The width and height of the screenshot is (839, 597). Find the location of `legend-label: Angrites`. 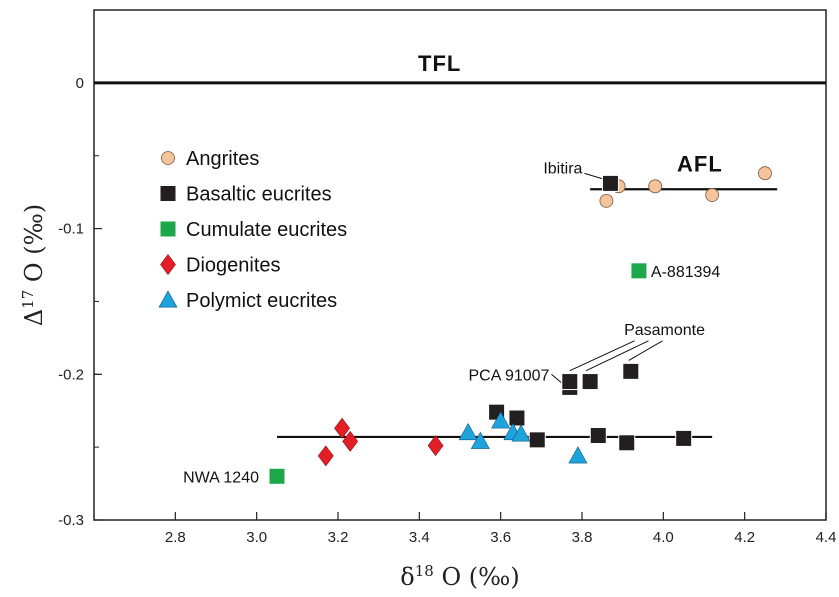

legend-label: Angrites is located at coordinates (222, 159).